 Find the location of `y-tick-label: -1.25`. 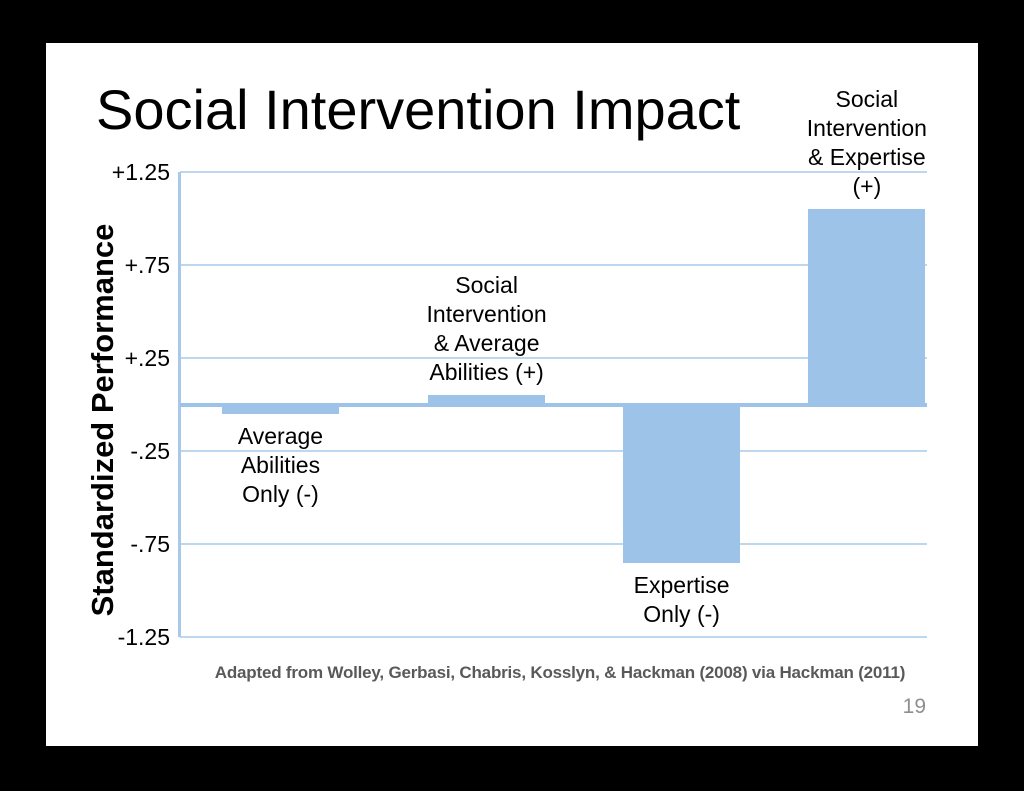

y-tick-label: -1.25 is located at coordinates (143, 637).